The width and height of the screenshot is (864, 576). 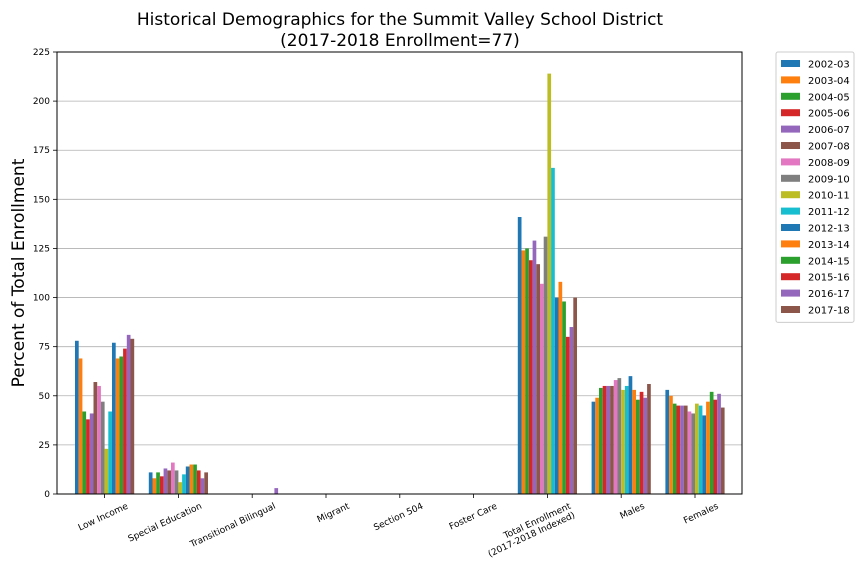 What do you see at coordinates (829, 65) in the screenshot?
I see `legend-entry: 2002-03` at bounding box center [829, 65].